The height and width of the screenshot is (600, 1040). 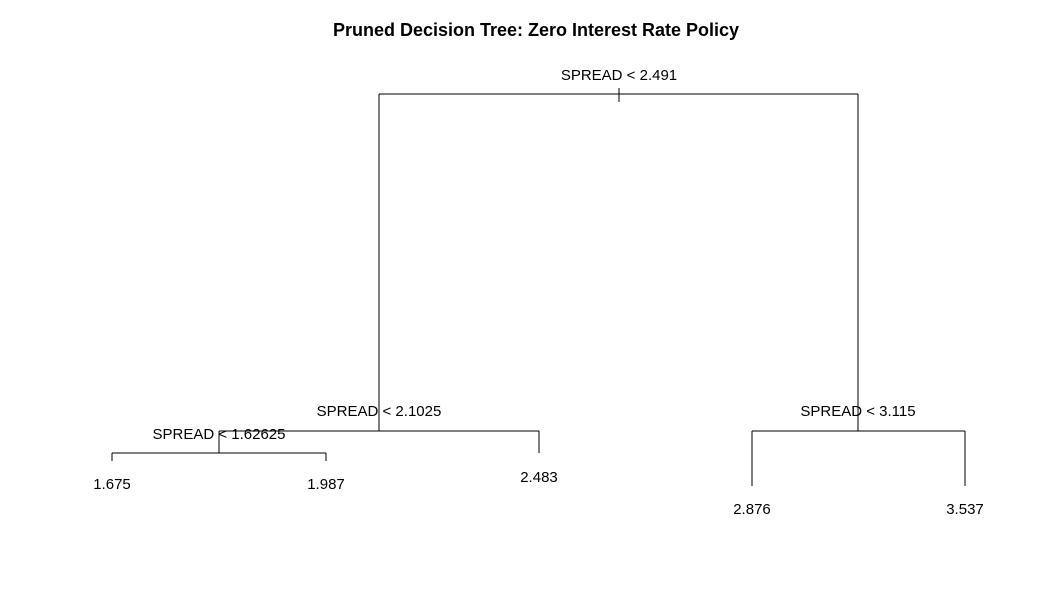 I want to click on node-left-left: SPREAD < 1.62625, so click(x=219, y=443).